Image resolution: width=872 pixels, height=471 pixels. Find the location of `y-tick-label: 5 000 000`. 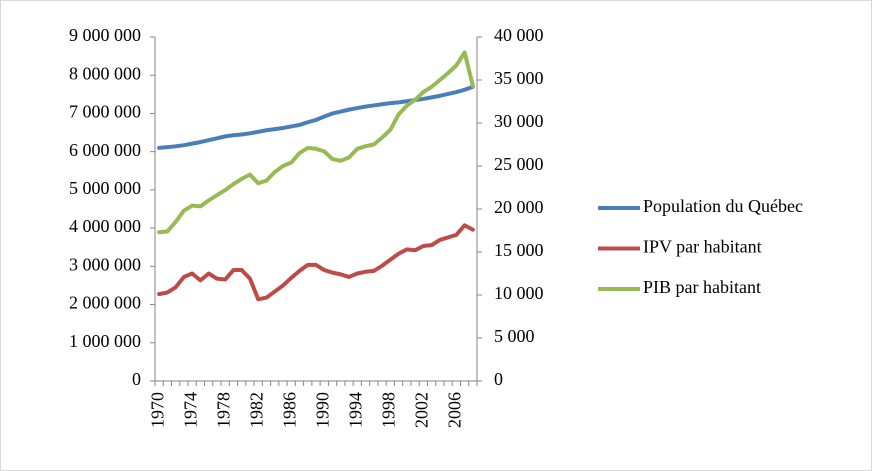

y-tick-label: 5 000 000 is located at coordinates (105, 188).